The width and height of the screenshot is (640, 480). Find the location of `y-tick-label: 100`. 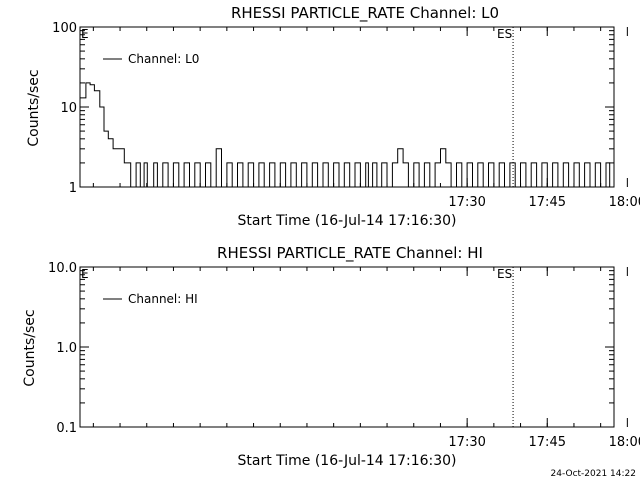

y-tick-label: 100 is located at coordinates (64, 28).